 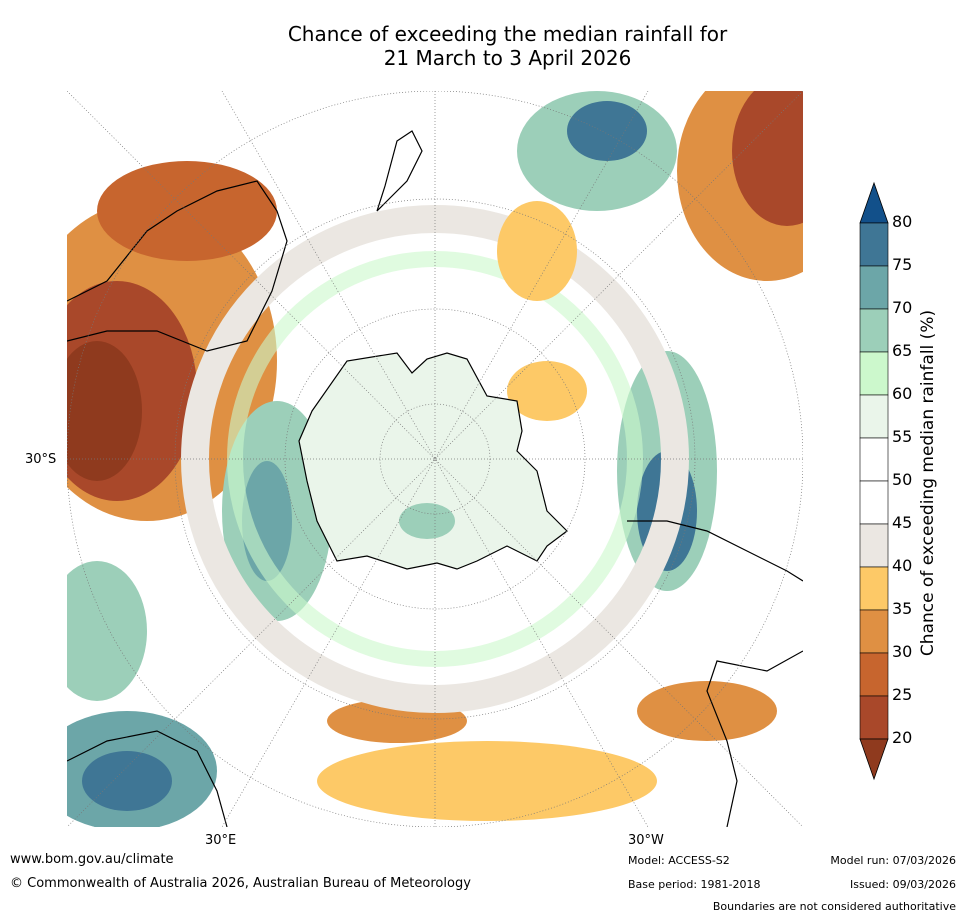 What do you see at coordinates (187, 211) in the screenshot?
I see `dry-patch-north-australia` at bounding box center [187, 211].